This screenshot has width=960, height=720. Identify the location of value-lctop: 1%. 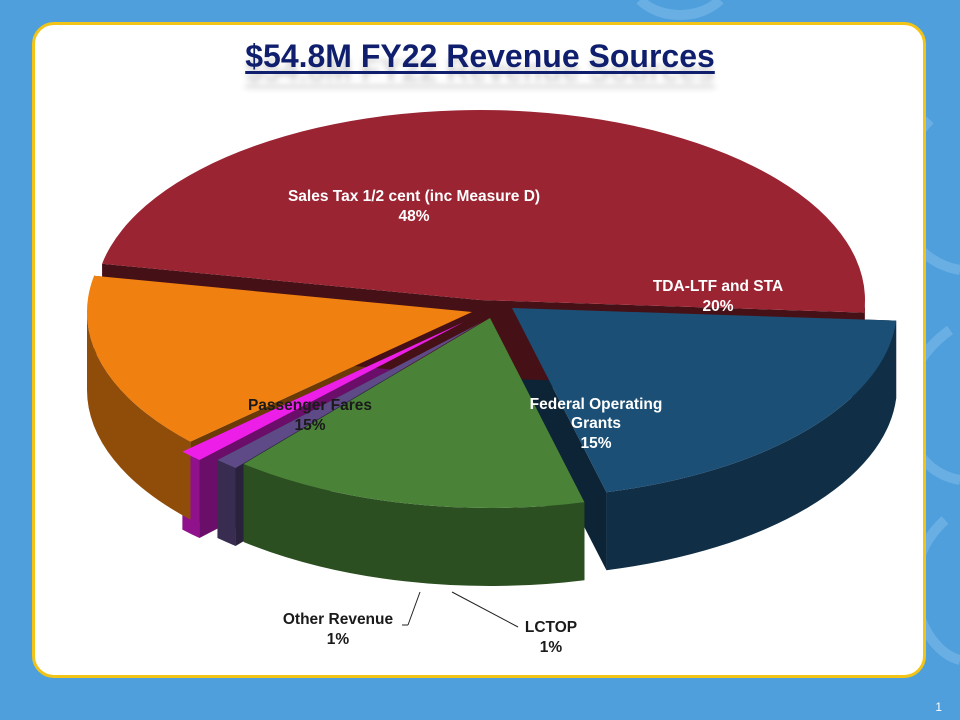
(551, 647).